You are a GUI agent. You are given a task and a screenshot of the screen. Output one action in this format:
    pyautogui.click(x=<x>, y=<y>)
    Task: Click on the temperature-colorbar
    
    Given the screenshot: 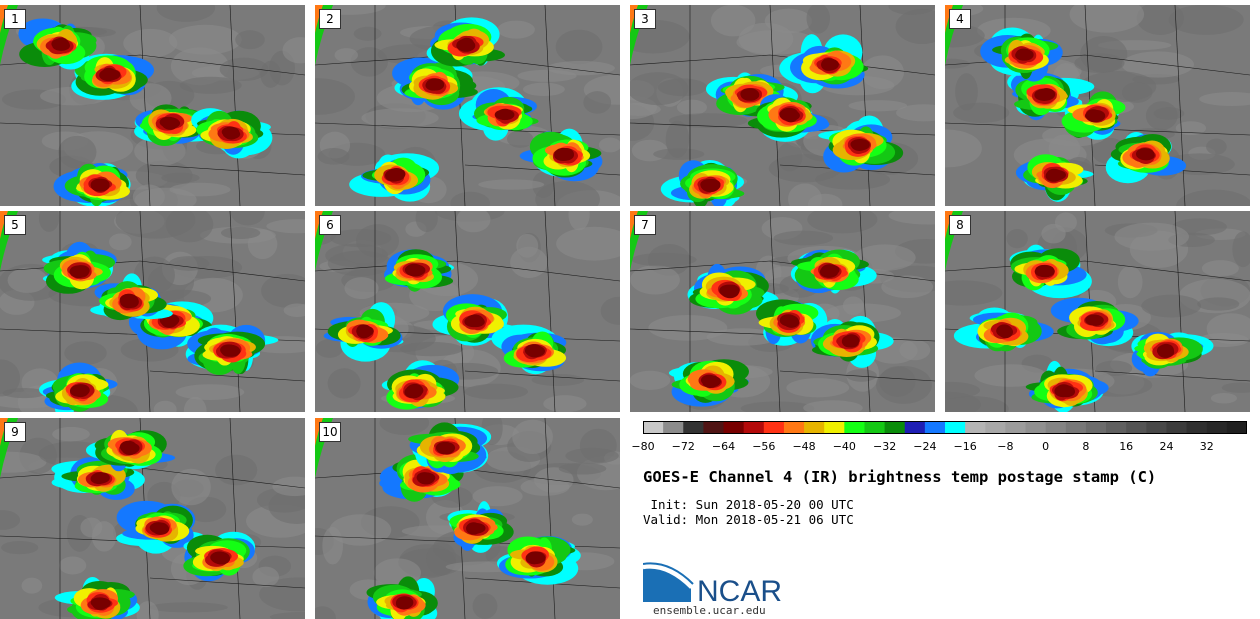 What is the action you would take?
    pyautogui.click(x=945, y=427)
    